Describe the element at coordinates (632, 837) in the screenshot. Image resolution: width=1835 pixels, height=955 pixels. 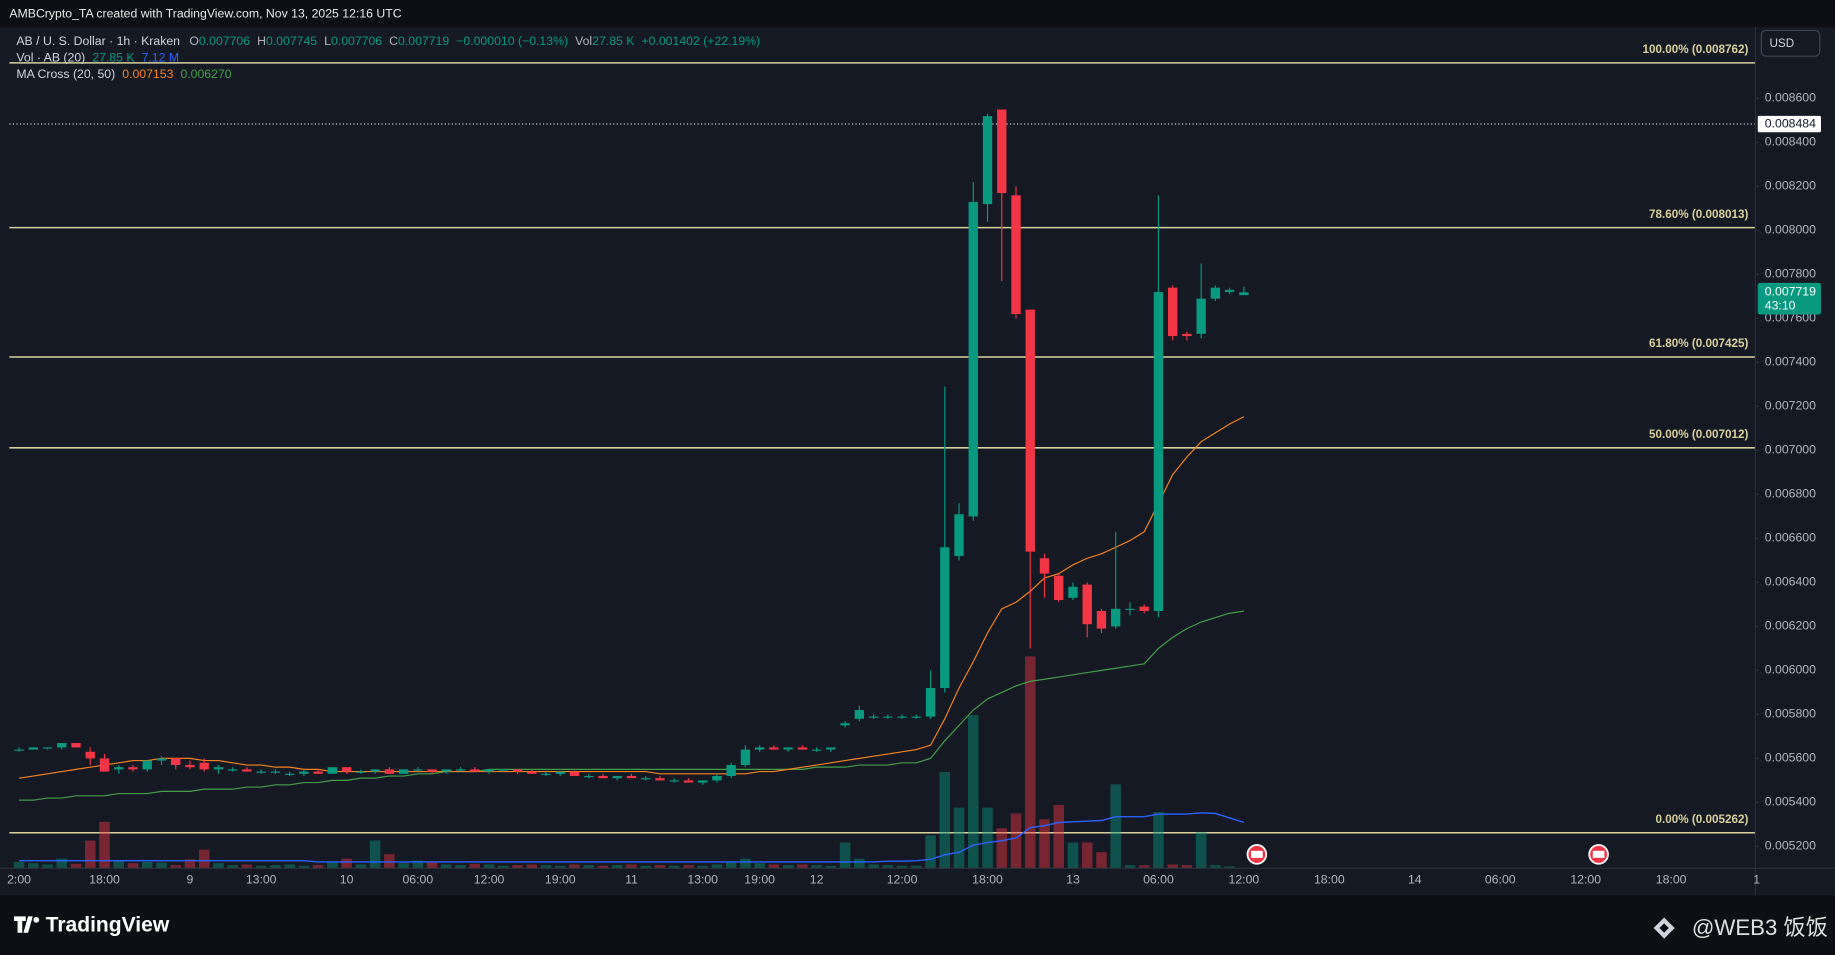
I see `volume-ma-line` at that location.